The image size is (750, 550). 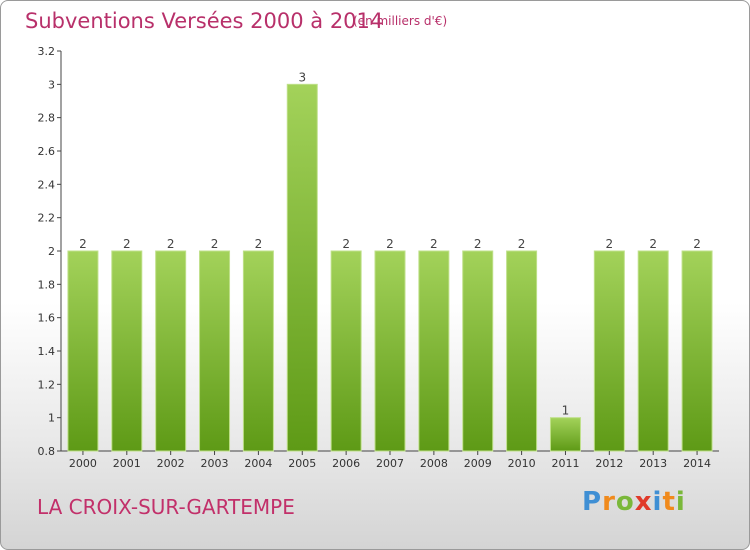 I want to click on x-tick-label: 2012, so click(x=609, y=463).